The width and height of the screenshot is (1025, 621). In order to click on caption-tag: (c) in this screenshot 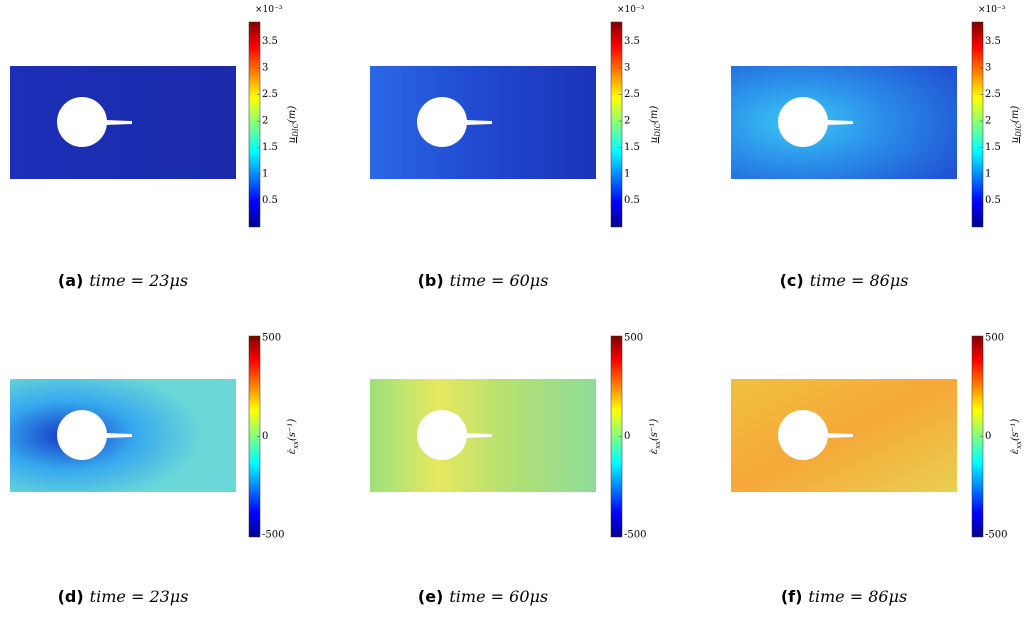, I will do `click(792, 280)`.